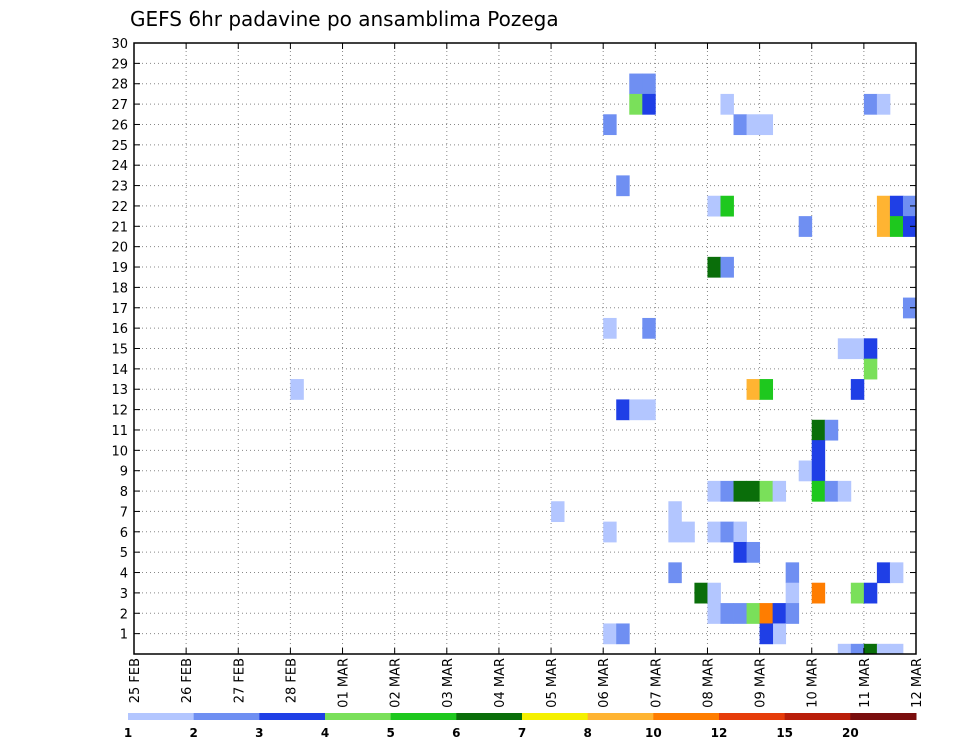  What do you see at coordinates (119, 227) in the screenshot?
I see `y-tick-label: 21` at bounding box center [119, 227].